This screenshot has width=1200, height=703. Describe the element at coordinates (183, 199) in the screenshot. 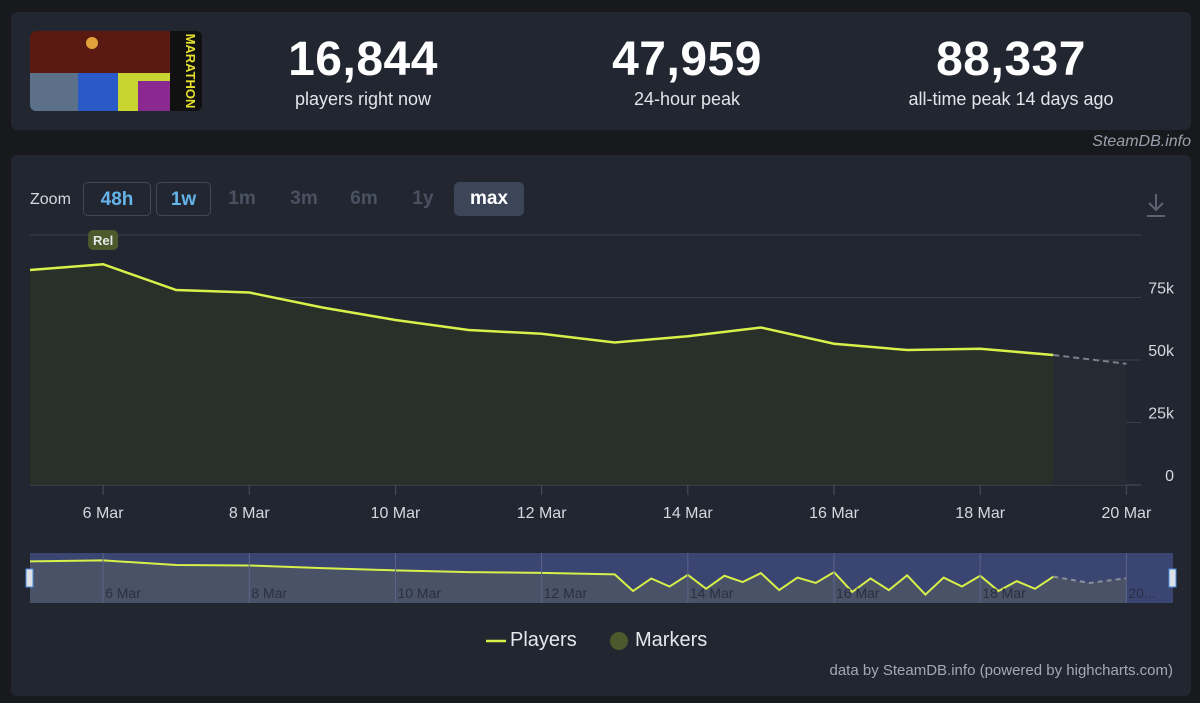

I see `zoom-1w-button: 1w` at that location.